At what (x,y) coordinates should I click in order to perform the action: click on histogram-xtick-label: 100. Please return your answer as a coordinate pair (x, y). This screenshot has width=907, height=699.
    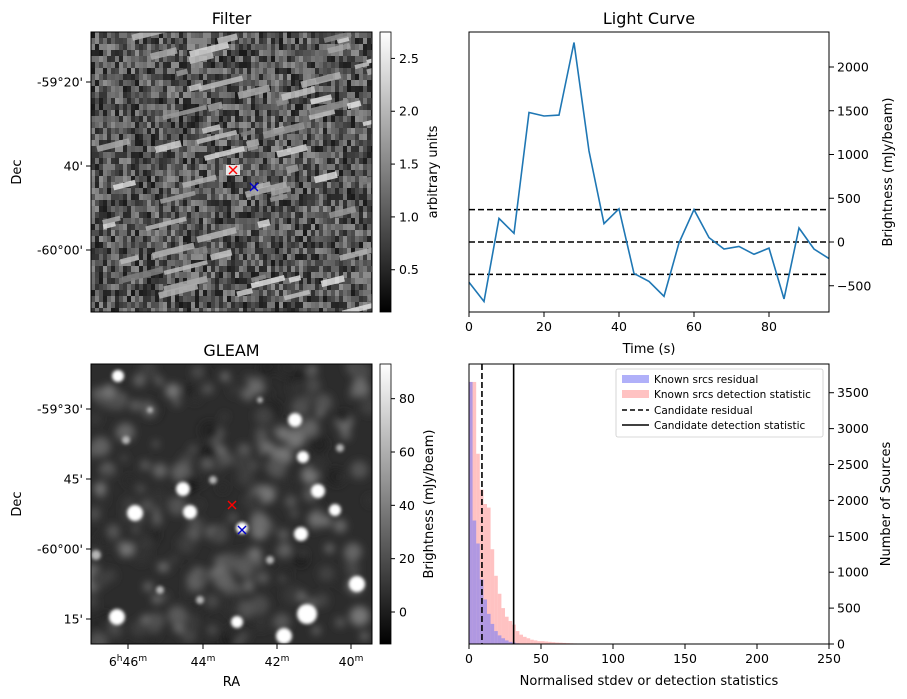
    Looking at the image, I should click on (613, 658).